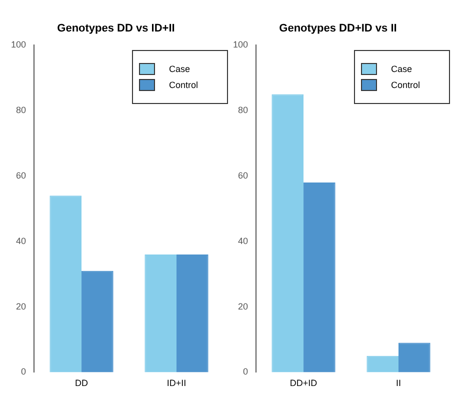 Image resolution: width=460 pixels, height=403 pixels. Describe the element at coordinates (338, 28) in the screenshot. I see `chart-title: Genotypes DD+ID vs II` at that location.